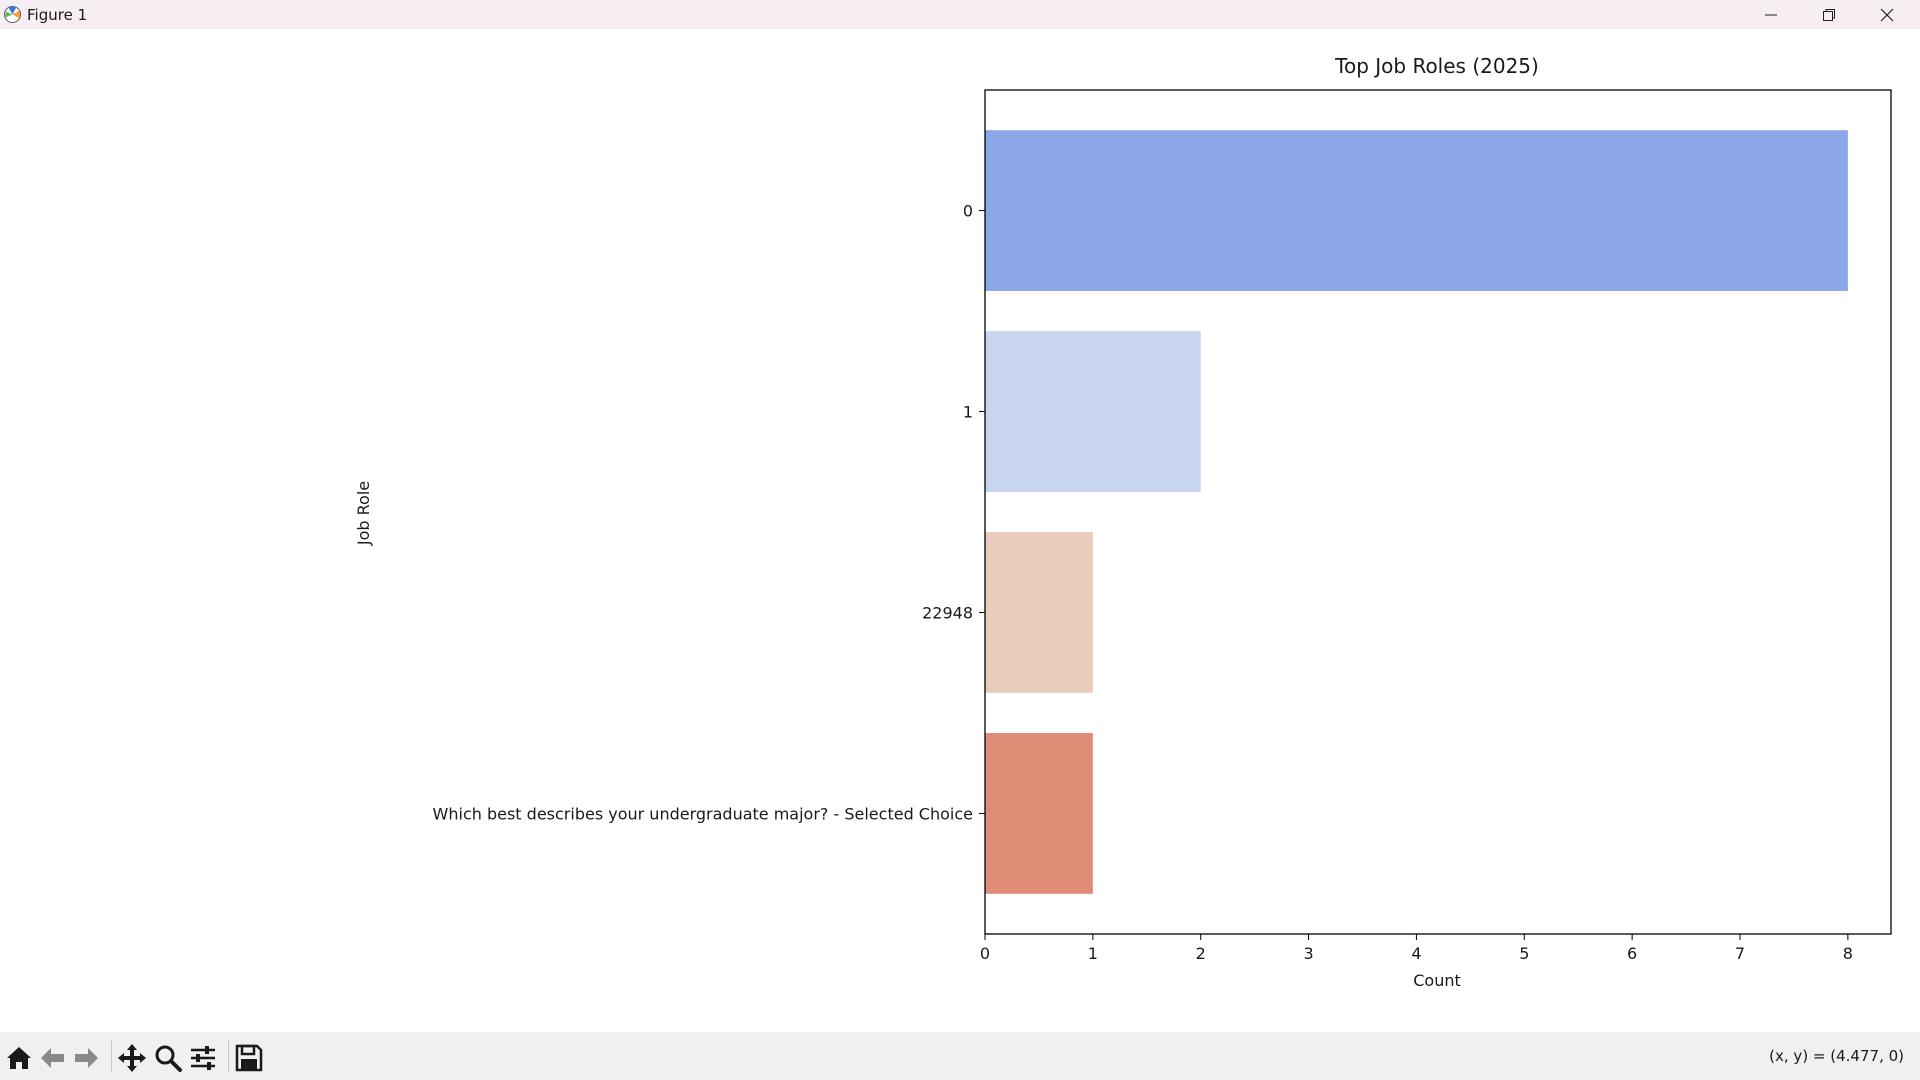 The image size is (1920, 1080). Describe the element at coordinates (960, 14) in the screenshot. I see `title-bar: Figure 1` at that location.